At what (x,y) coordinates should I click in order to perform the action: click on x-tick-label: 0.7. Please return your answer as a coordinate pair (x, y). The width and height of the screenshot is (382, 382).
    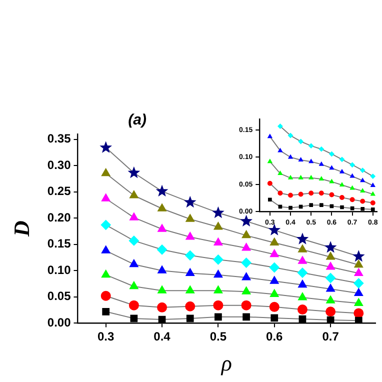
    Looking at the image, I should click on (331, 337).